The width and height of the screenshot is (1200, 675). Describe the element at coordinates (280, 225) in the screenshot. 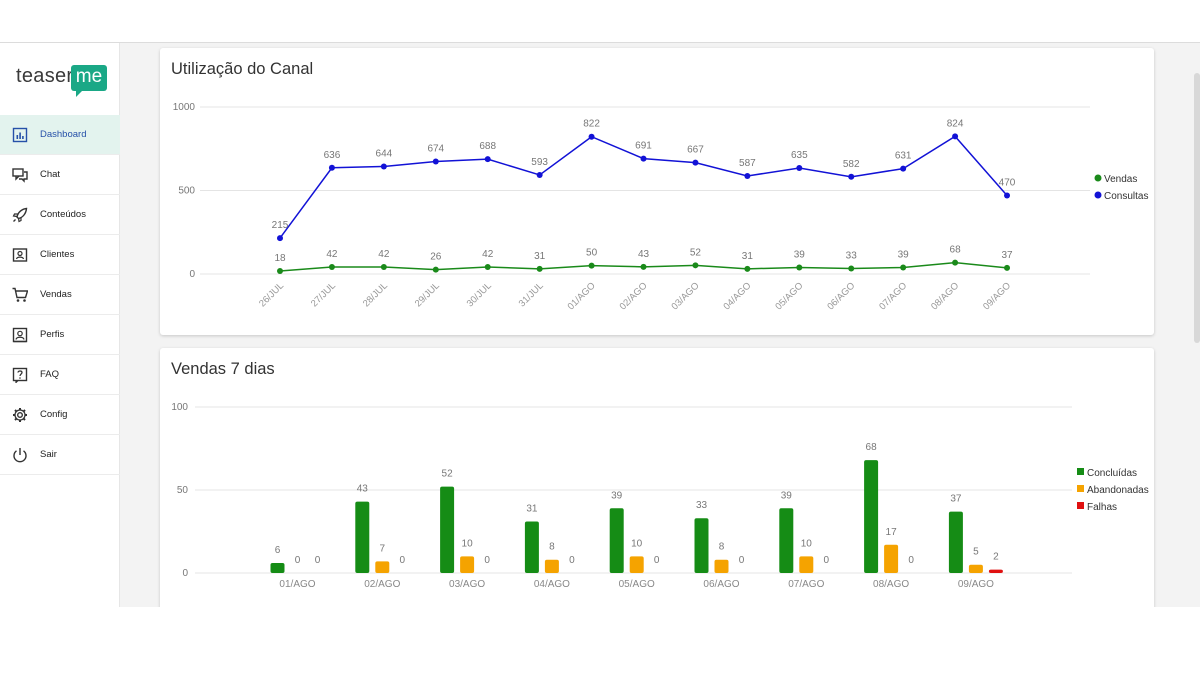

I see `data-label: 215` at that location.